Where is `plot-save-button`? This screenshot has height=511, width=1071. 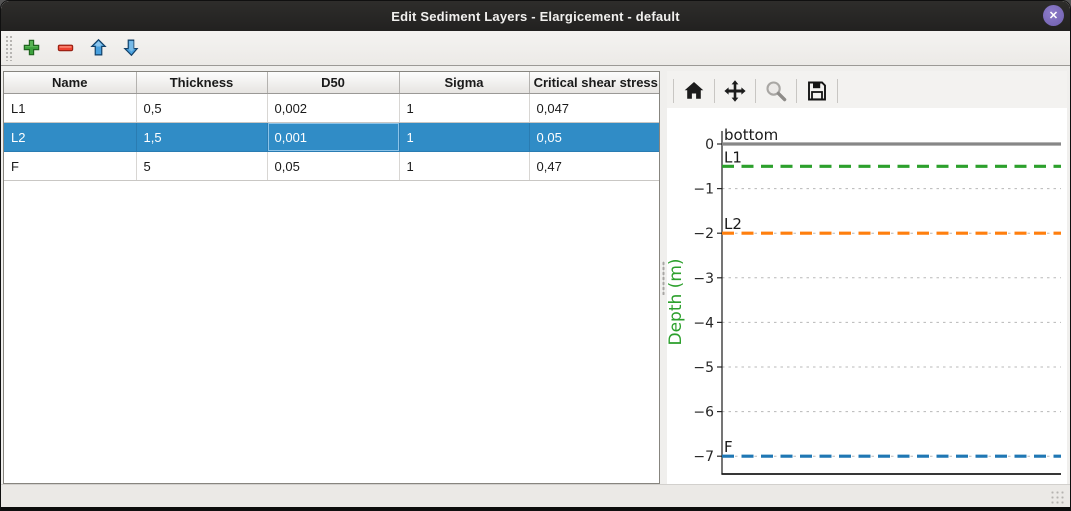
plot-save-button is located at coordinates (817, 91).